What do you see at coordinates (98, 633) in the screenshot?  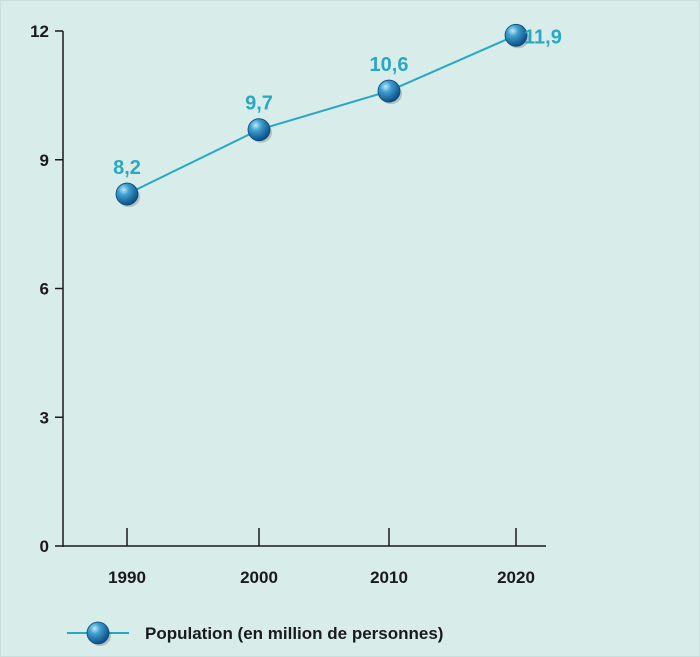 I see `legend-marker` at bounding box center [98, 633].